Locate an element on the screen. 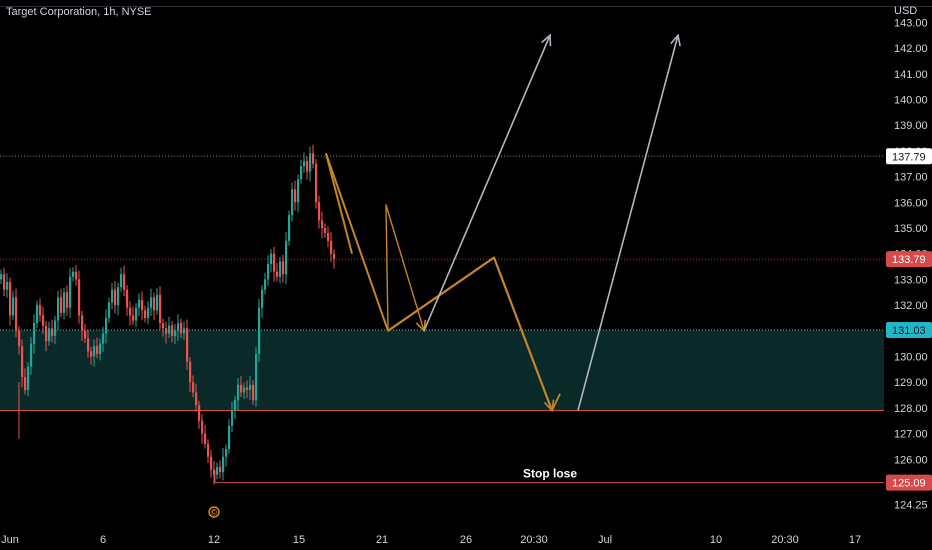  time-tick-label: 17 is located at coordinates (855, 540).